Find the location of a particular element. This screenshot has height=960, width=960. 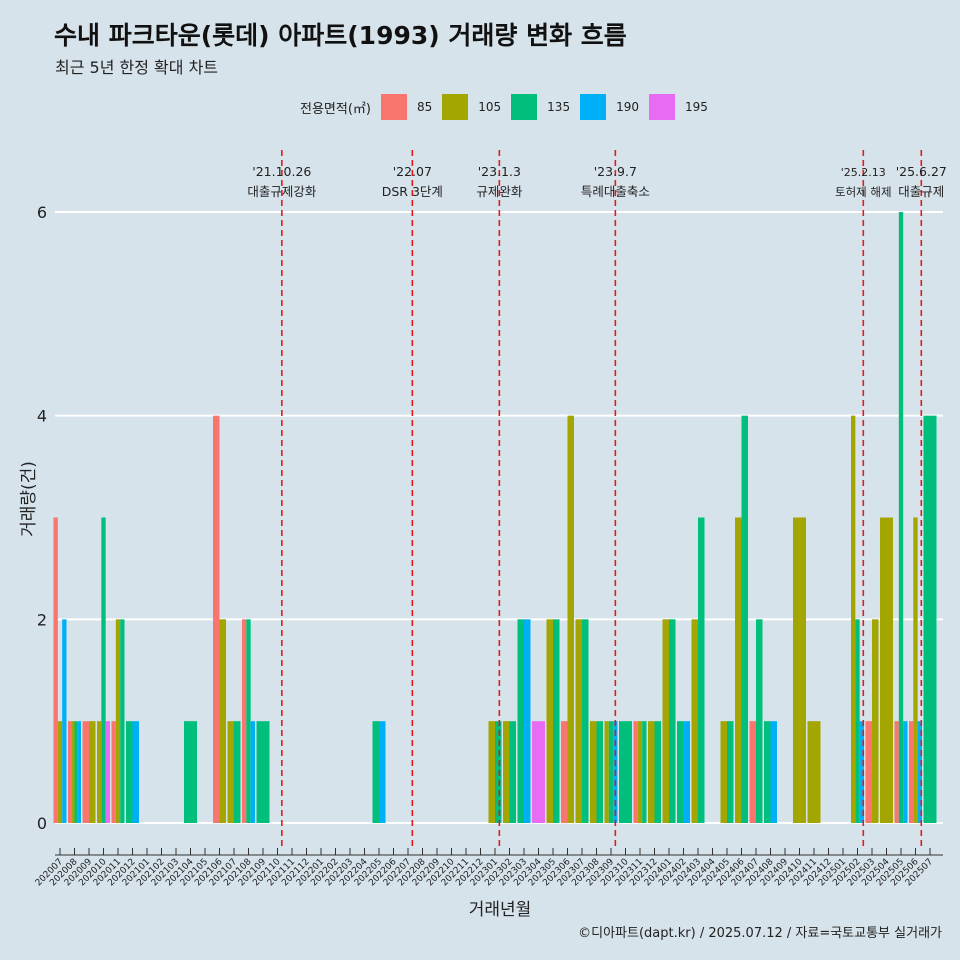

event-label-5: 대출규제 is located at coordinates (921, 191).